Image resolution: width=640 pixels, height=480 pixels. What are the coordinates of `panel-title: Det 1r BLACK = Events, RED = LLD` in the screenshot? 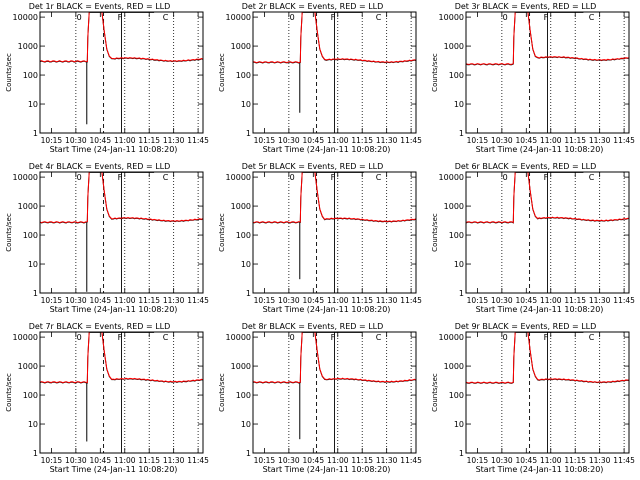 It's located at (100, 6).